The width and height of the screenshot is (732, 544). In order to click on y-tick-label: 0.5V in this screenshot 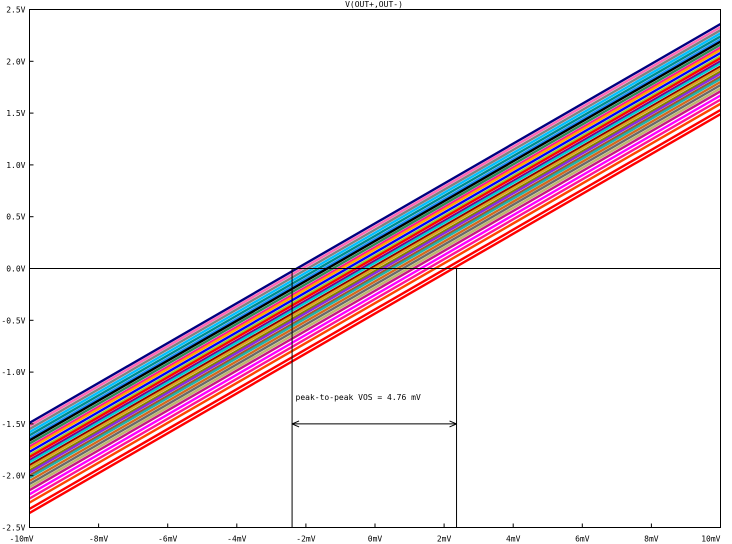, I will do `click(15, 217)`.